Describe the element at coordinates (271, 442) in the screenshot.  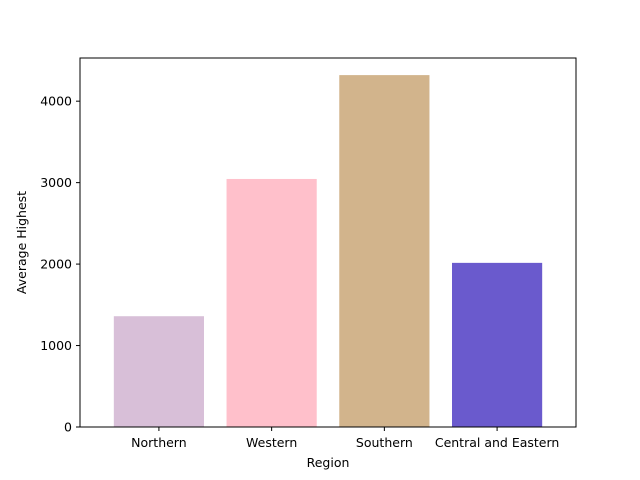
I see `x-tick-label: Western` at that location.